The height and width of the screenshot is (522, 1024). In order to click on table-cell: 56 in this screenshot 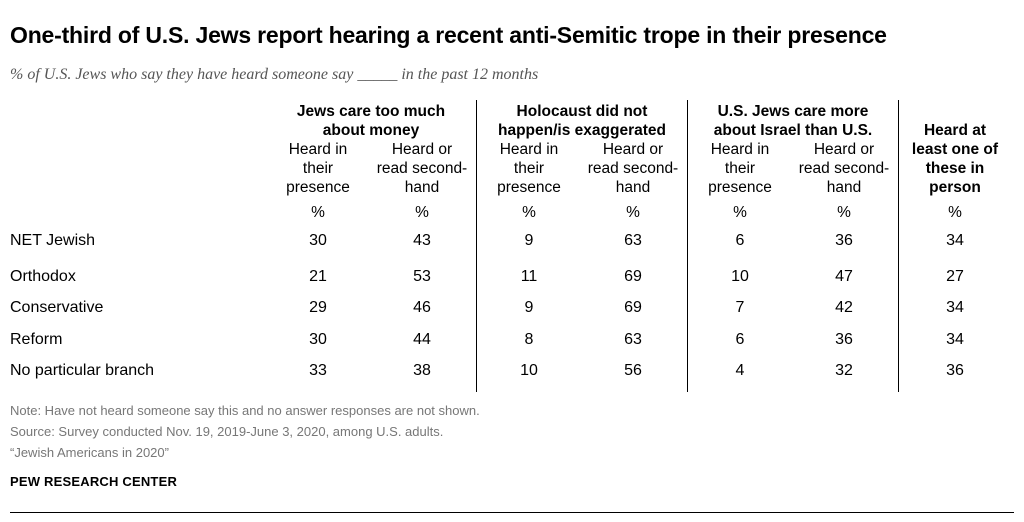, I will do `click(633, 370)`.